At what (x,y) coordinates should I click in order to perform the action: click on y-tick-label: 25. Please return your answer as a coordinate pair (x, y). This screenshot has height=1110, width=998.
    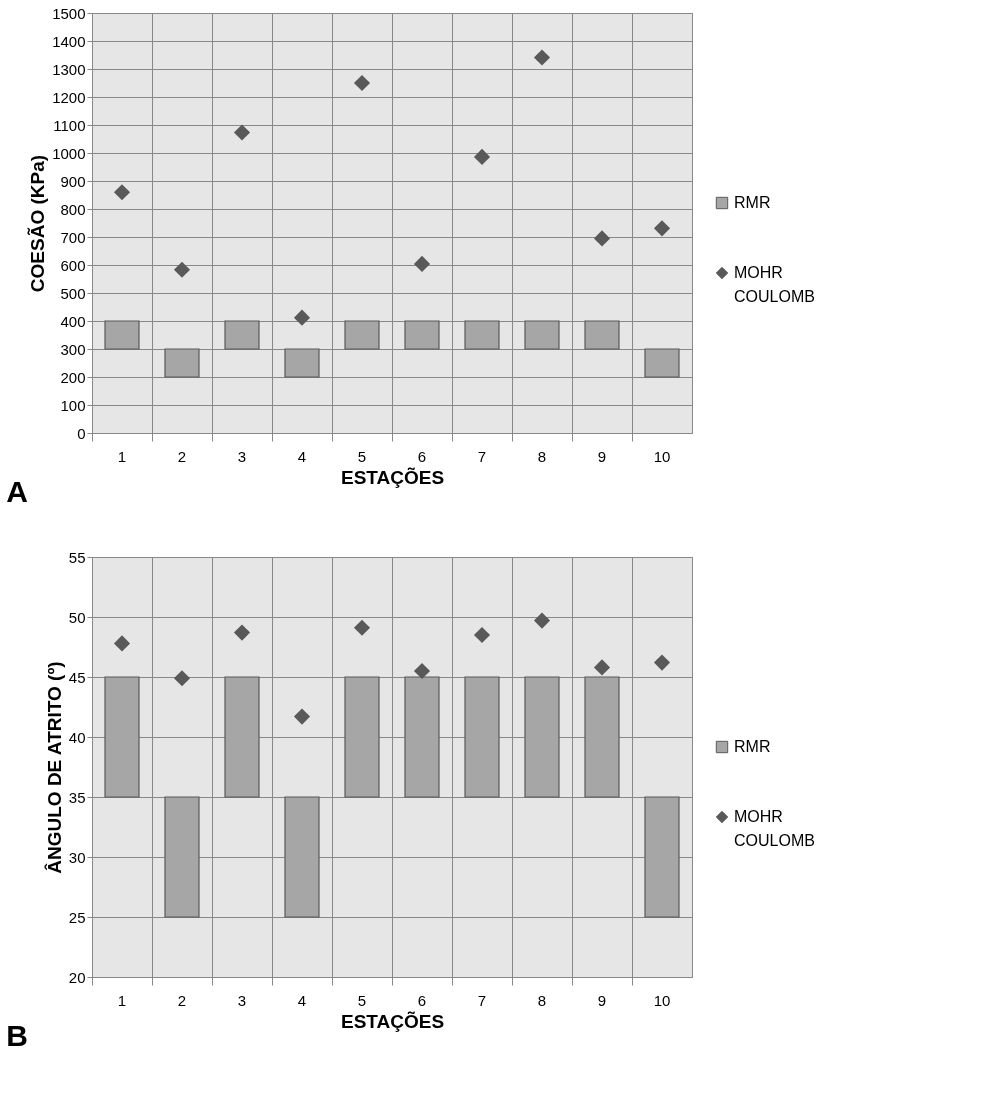
    Looking at the image, I should click on (77, 917).